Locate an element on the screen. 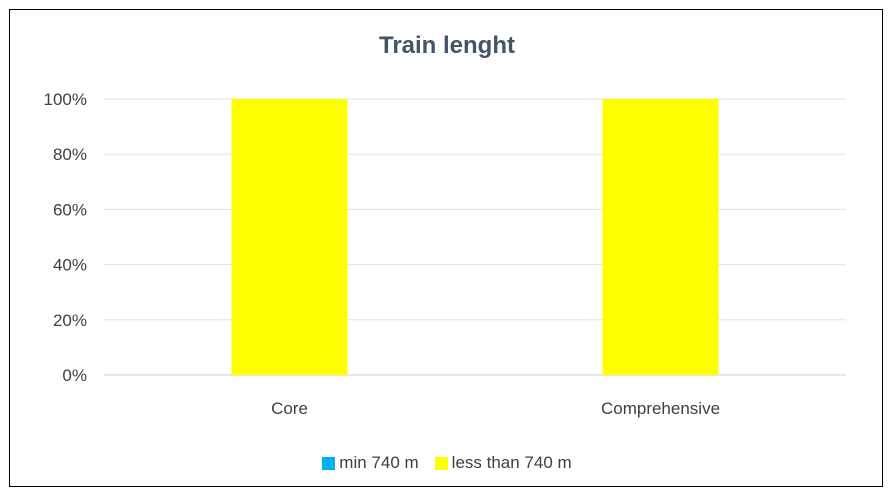 Image resolution: width=894 pixels, height=497 pixels. y-tick-label: 0% is located at coordinates (74, 375).